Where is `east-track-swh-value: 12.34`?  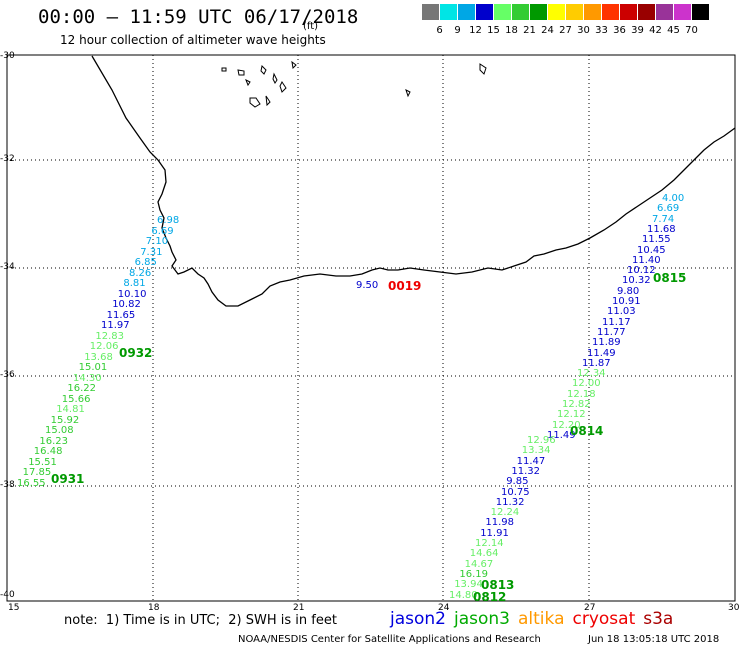
east-track-swh-value: 12.34 is located at coordinates (591, 374).